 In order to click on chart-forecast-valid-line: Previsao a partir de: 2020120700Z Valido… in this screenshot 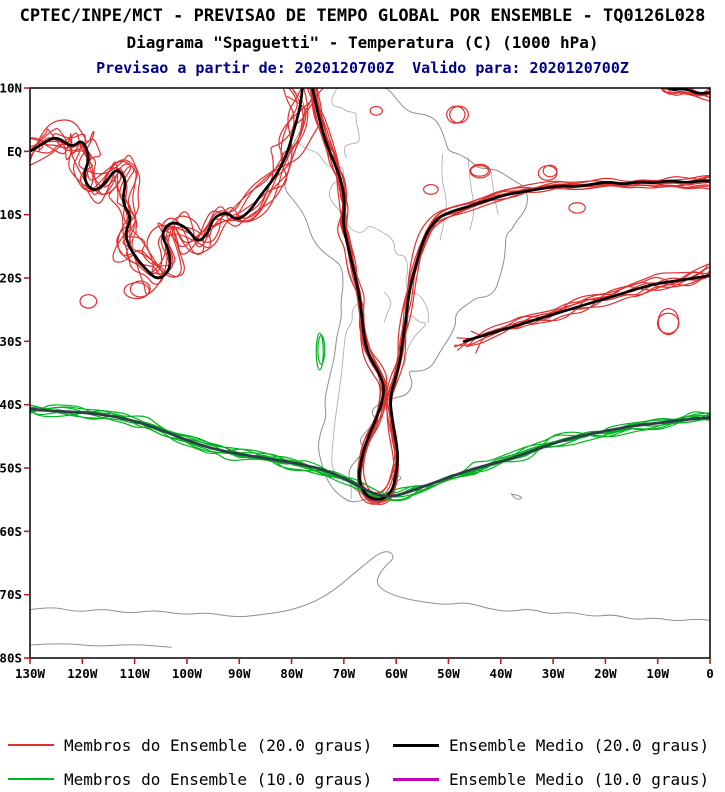, I will do `click(362, 68)`.